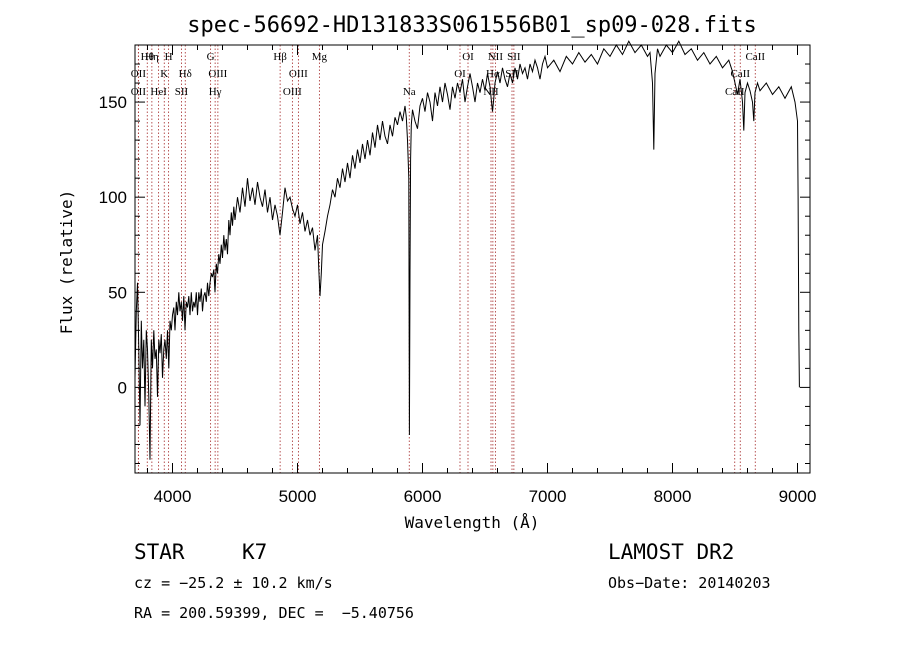 This screenshot has width=900, height=649. I want to click on x-tick-label: 6000, so click(423, 496).